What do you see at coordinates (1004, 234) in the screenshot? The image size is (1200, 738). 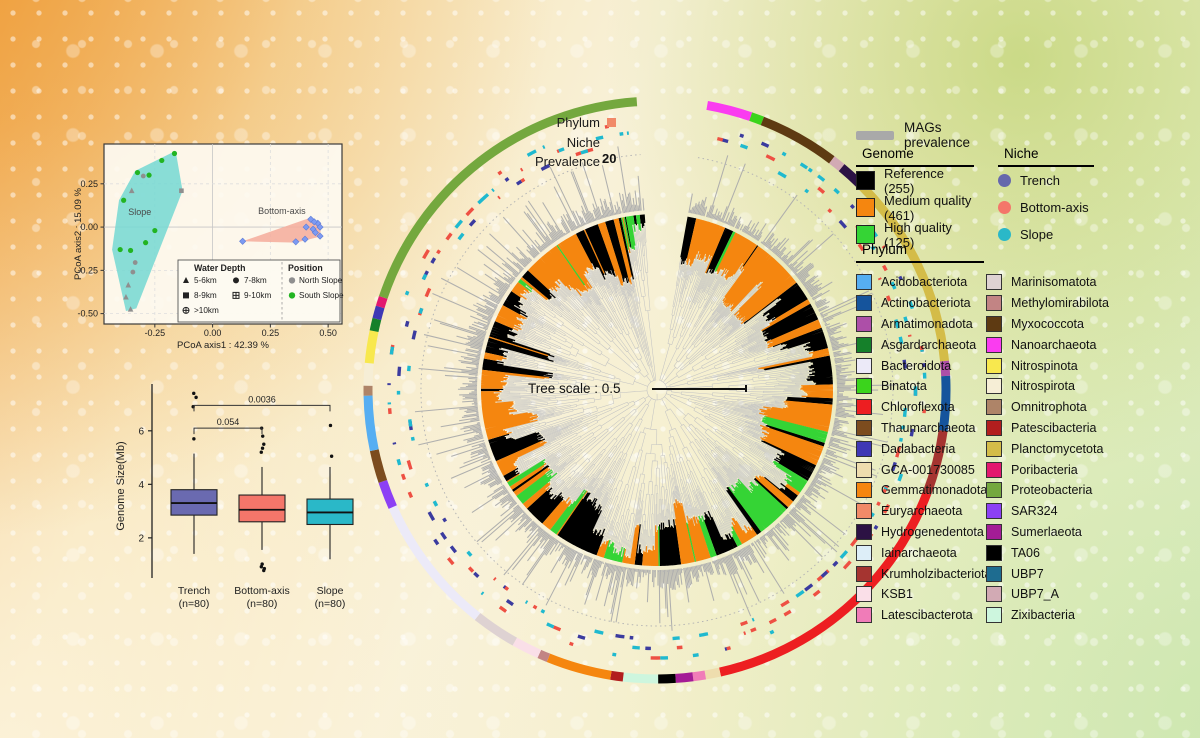 I see `niche-swatch` at bounding box center [1004, 234].